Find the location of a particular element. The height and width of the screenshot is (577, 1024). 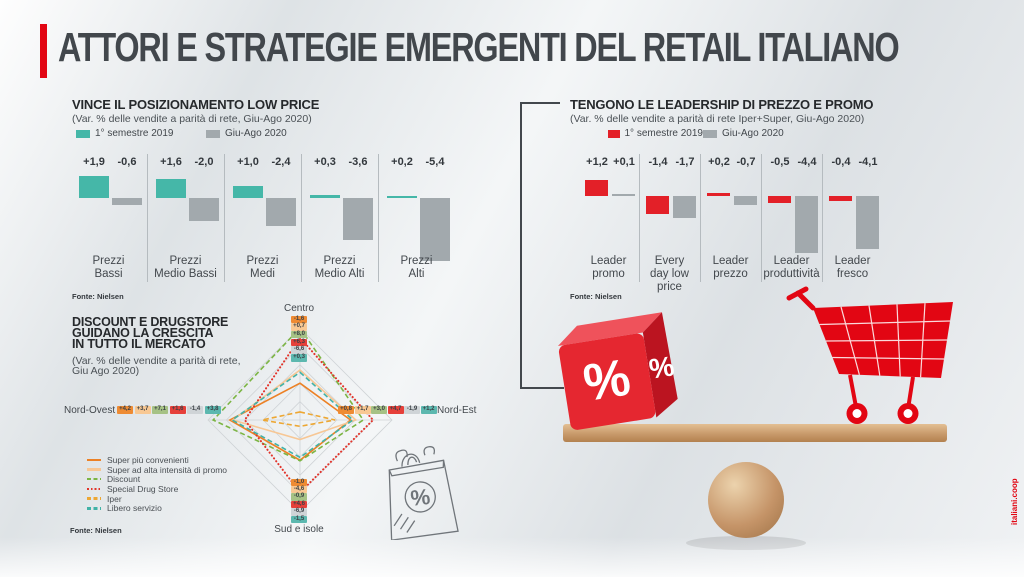

bag-rim is located at coordinates (416, 468).